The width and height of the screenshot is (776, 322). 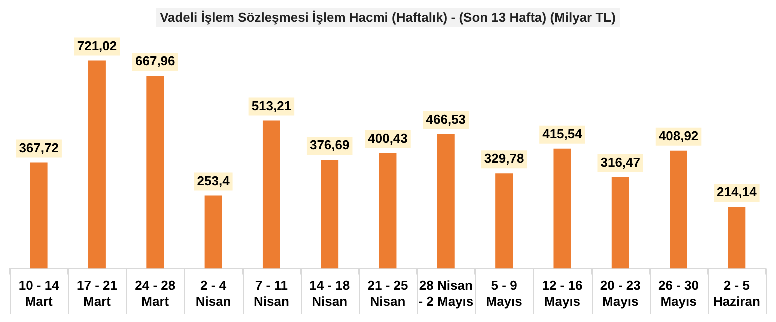 What do you see at coordinates (156, 61) in the screenshot?
I see `data-label: 667,96` at bounding box center [156, 61].